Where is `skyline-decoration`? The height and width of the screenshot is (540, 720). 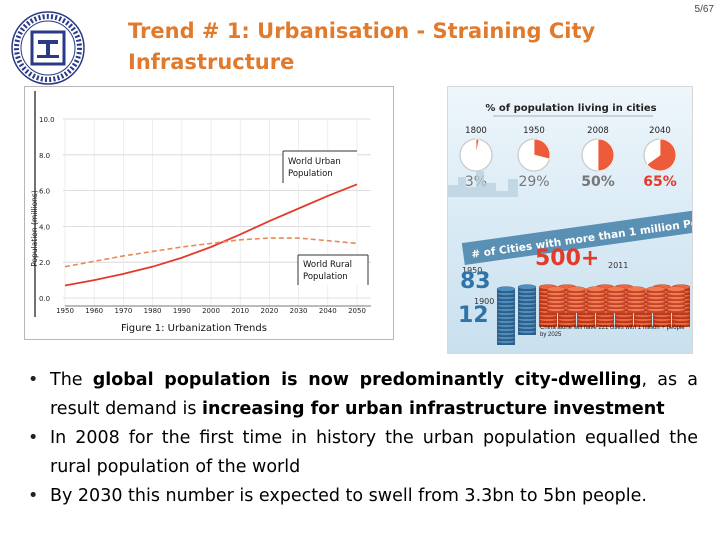
skyline-decoration is located at coordinates (483, 184).